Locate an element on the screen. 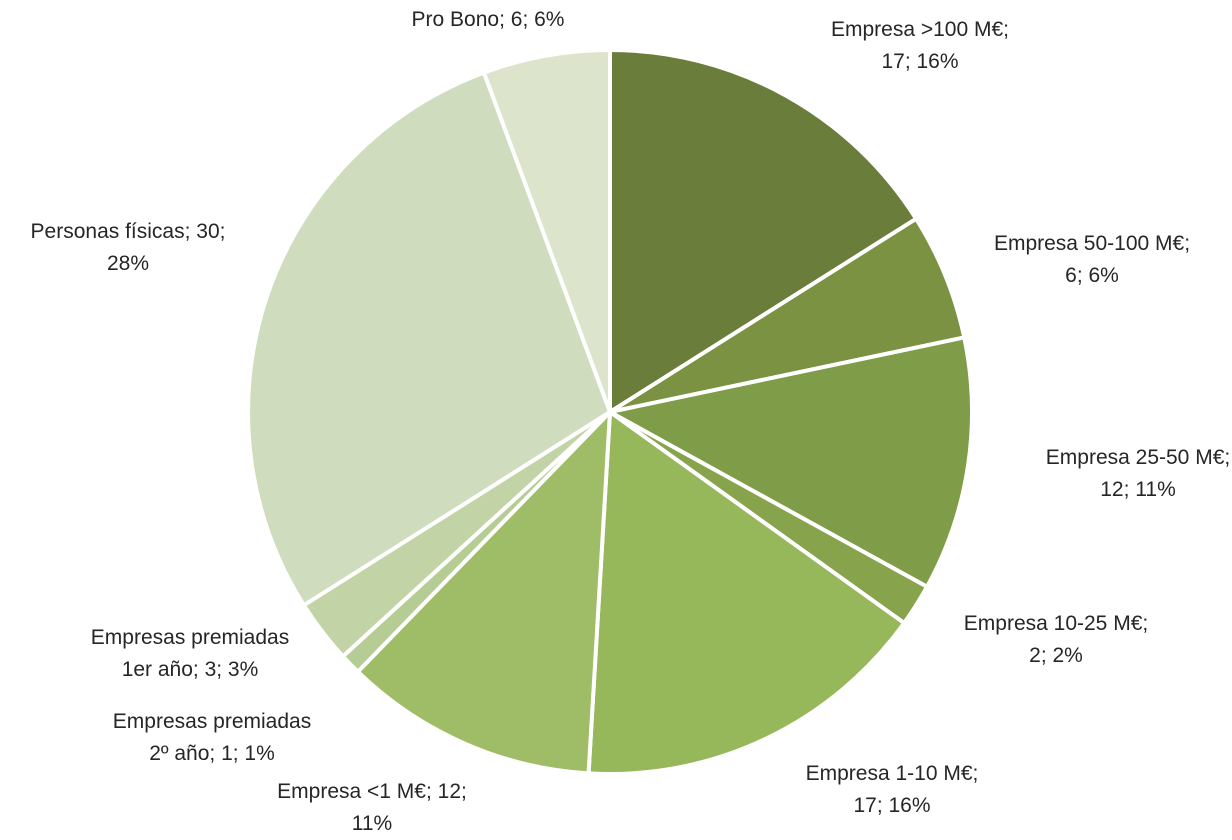 This screenshot has height=840, width=1232. data-label-line: Personas físicas; 30; is located at coordinates (128, 231).